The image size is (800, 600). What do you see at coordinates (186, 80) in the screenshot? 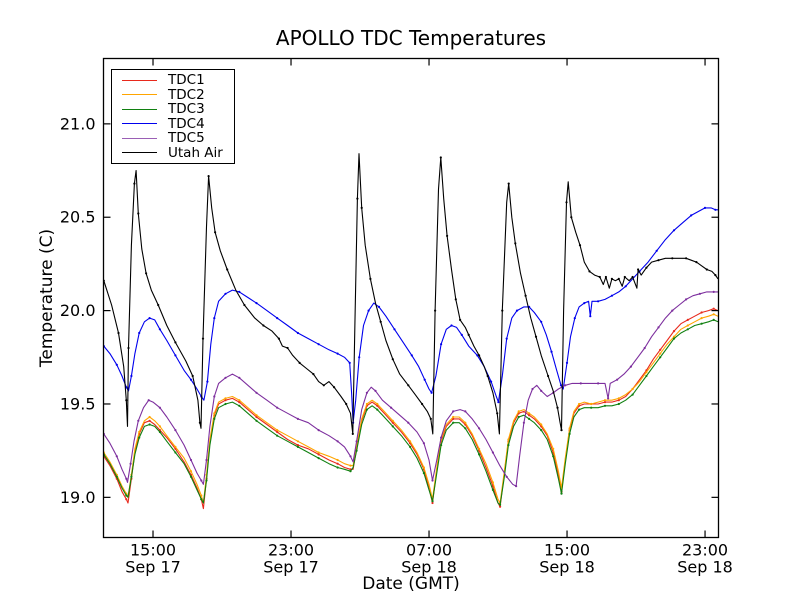
I see `legend-label: TDC1` at bounding box center [186, 80].